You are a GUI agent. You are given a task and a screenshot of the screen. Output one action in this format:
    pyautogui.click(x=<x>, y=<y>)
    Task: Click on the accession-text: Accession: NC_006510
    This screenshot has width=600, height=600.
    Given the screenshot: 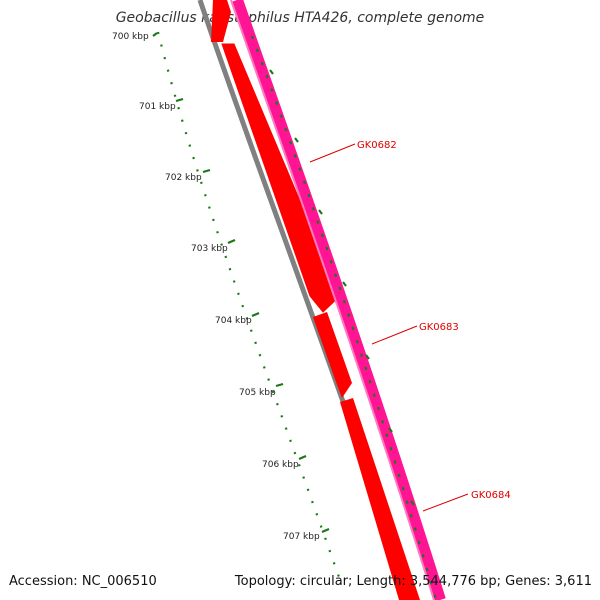 What is the action you would take?
    pyautogui.click(x=83, y=581)
    